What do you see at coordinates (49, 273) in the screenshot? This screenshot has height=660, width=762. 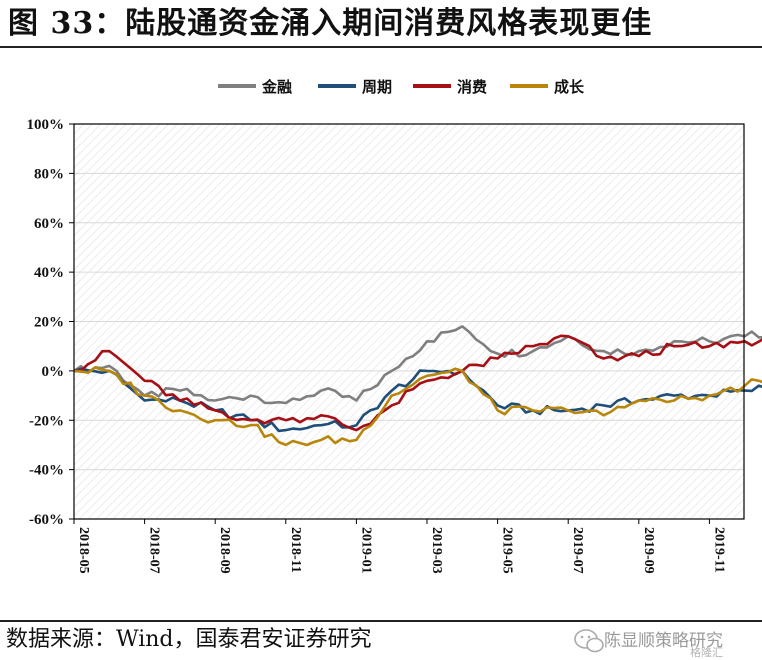 I see `y-tick-label: 40%` at bounding box center [49, 273].